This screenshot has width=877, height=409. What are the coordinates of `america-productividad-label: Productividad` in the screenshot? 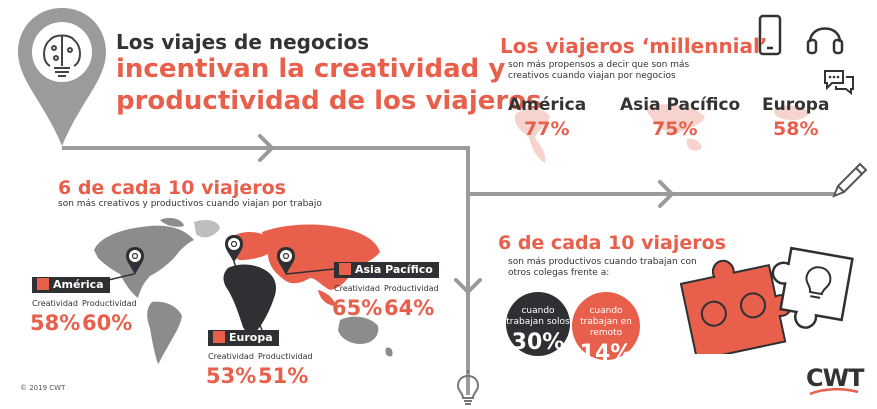 It's located at (109, 303).